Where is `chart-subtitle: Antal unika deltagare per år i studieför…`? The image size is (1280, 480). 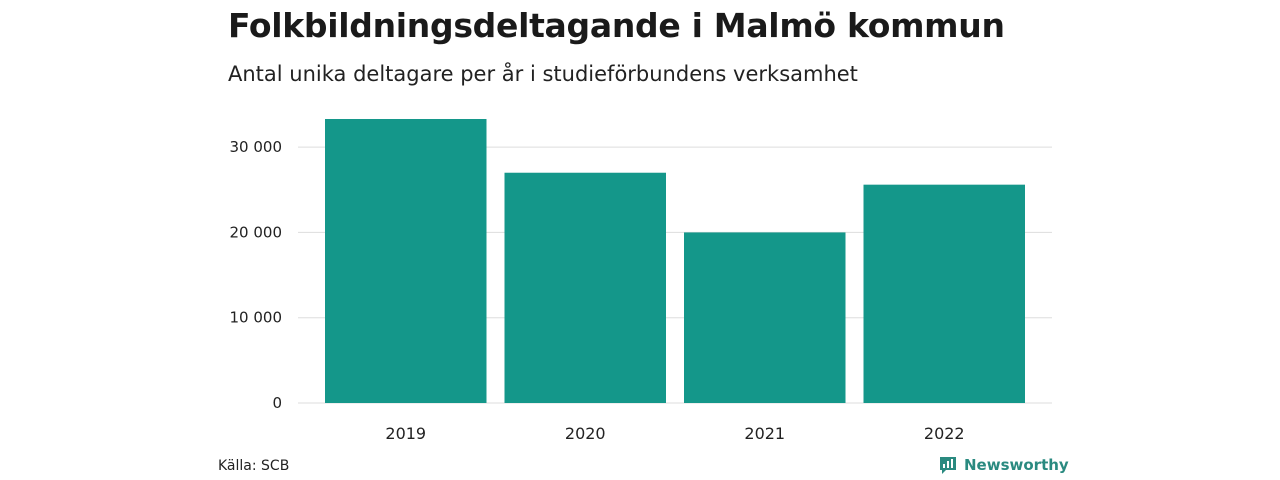
chart-subtitle: Antal unika deltagare per år i studieför… is located at coordinates (543, 74).